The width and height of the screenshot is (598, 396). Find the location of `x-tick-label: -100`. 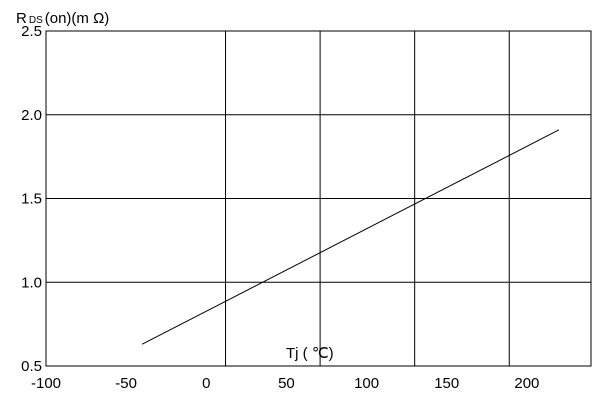

x-tick-label: -100 is located at coordinates (46, 383).